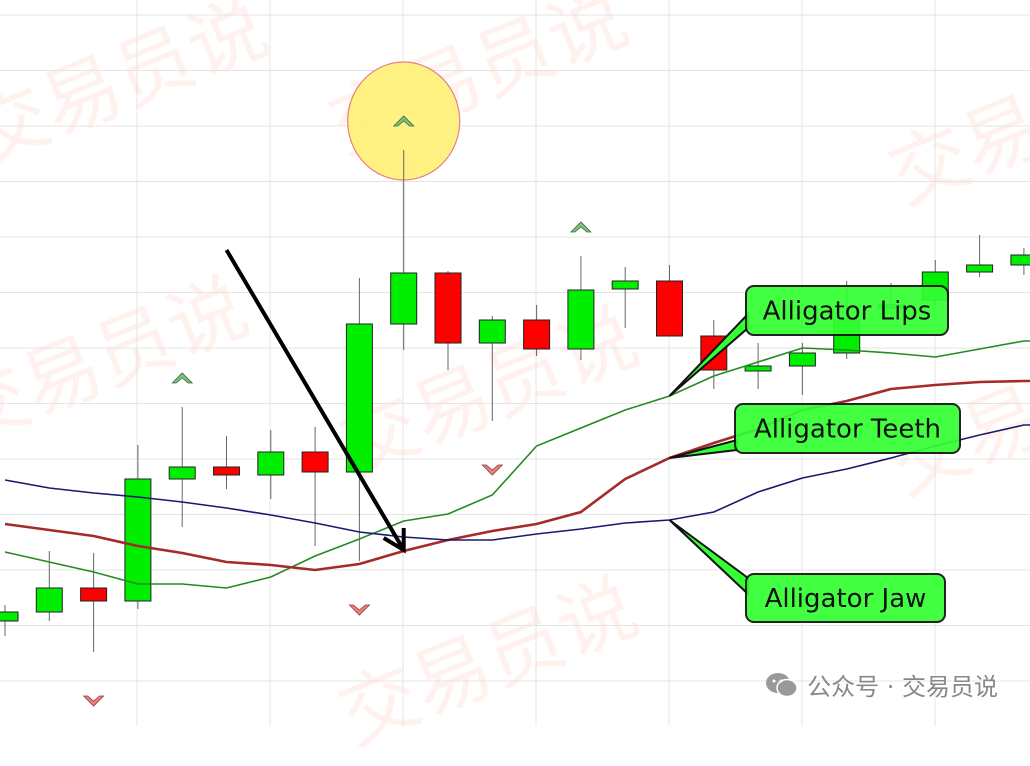  I want to click on footer-text: 公众号 · 交易员说, so click(902, 687).